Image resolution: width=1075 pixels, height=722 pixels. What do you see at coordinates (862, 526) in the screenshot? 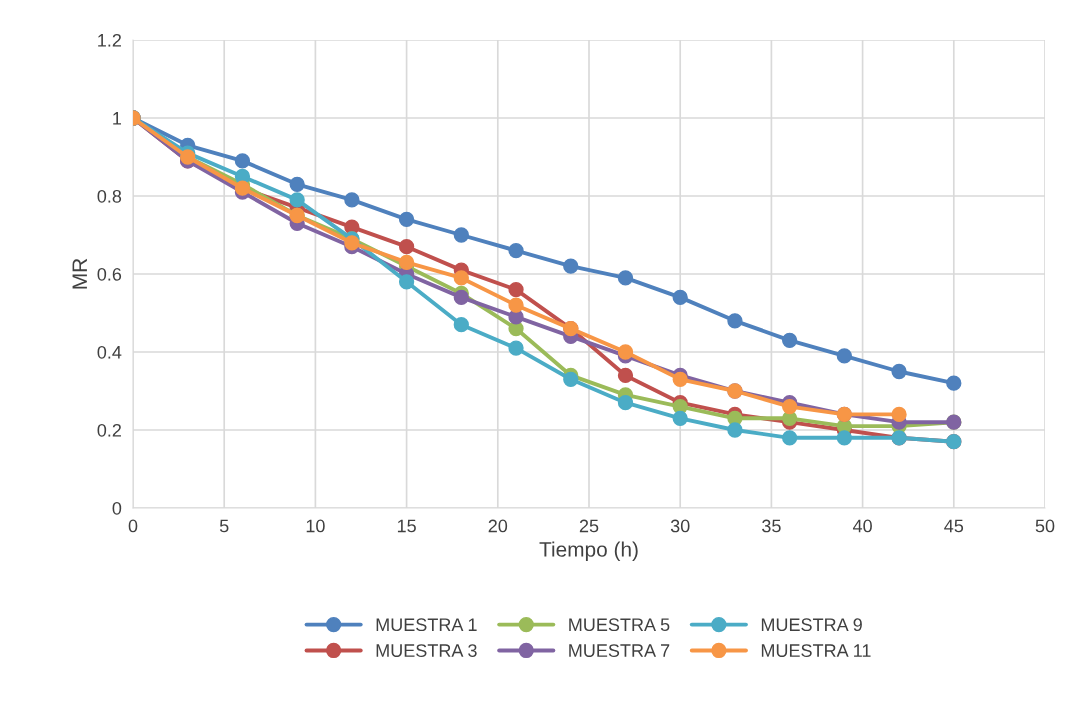
I see `x-tick-label: 40` at bounding box center [862, 526].